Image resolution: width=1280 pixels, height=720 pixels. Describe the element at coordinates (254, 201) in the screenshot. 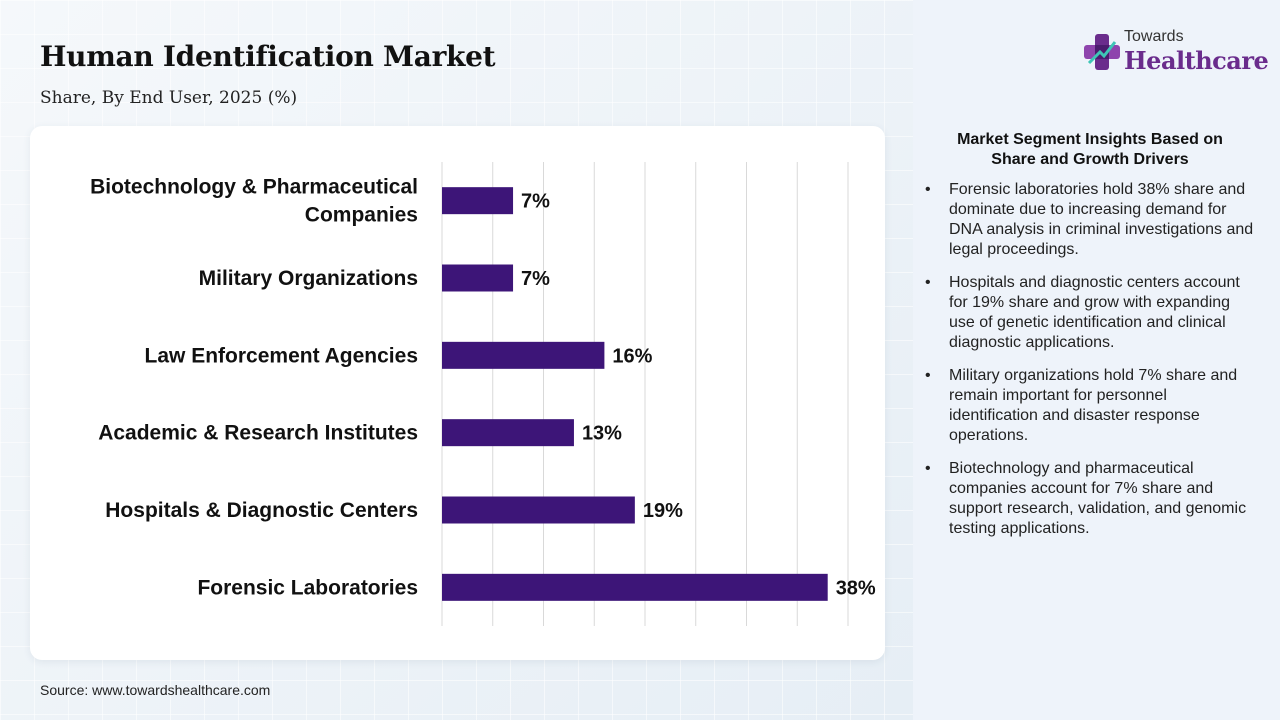

I see `category-label: Biotechnology & Pharmaceutical Companies` at that location.